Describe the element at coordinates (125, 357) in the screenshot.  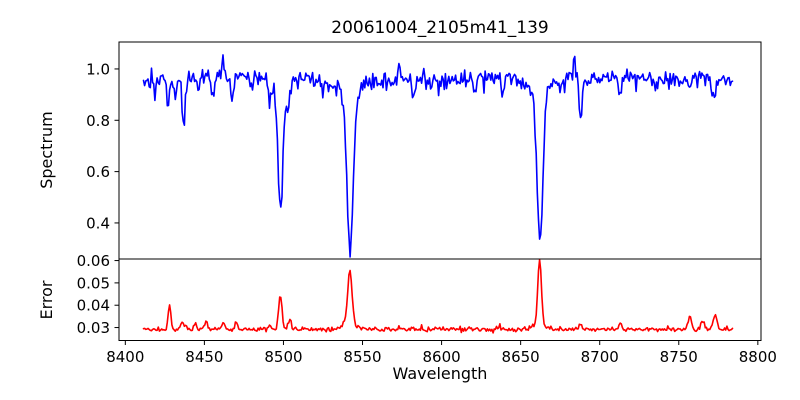
I see `x-tick-label: 8400` at that location.